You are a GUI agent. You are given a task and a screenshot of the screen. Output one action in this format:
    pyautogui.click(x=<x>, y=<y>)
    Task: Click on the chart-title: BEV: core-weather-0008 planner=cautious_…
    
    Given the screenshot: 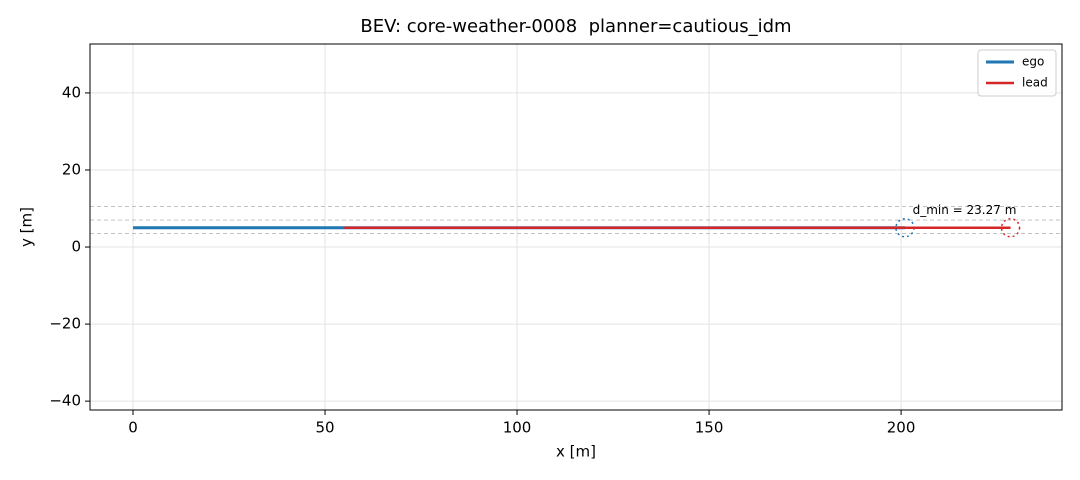 What is the action you would take?
    pyautogui.click(x=575, y=26)
    